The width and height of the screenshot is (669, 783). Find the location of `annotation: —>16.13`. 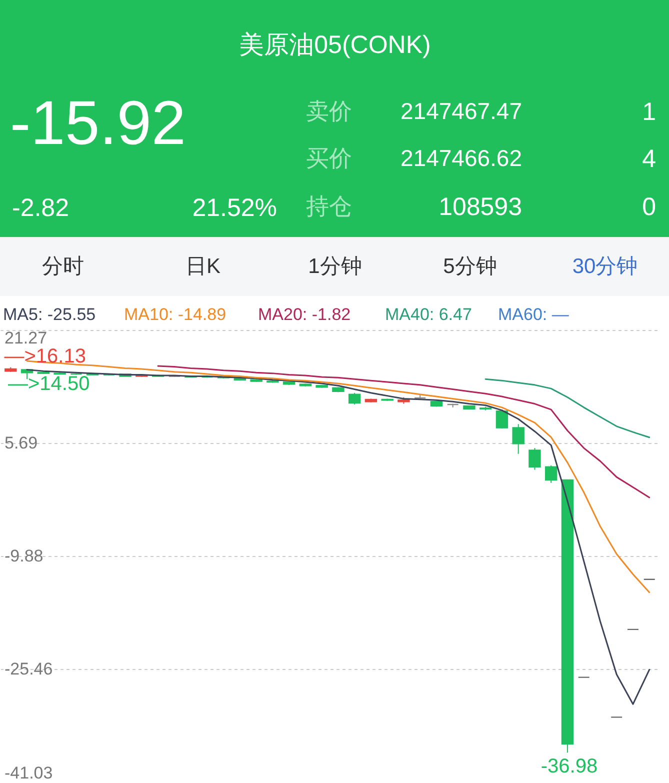

annotation: —>16.13 is located at coordinates (45, 356).